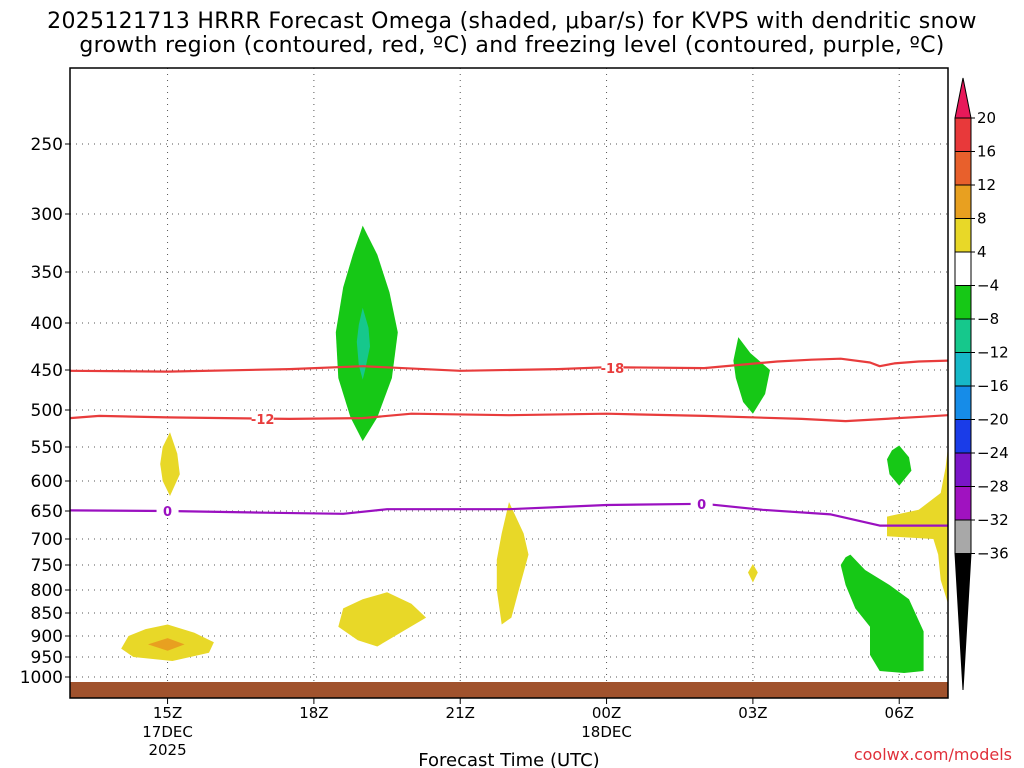  I want to click on contour-label-0-1: 0, so click(701, 505).